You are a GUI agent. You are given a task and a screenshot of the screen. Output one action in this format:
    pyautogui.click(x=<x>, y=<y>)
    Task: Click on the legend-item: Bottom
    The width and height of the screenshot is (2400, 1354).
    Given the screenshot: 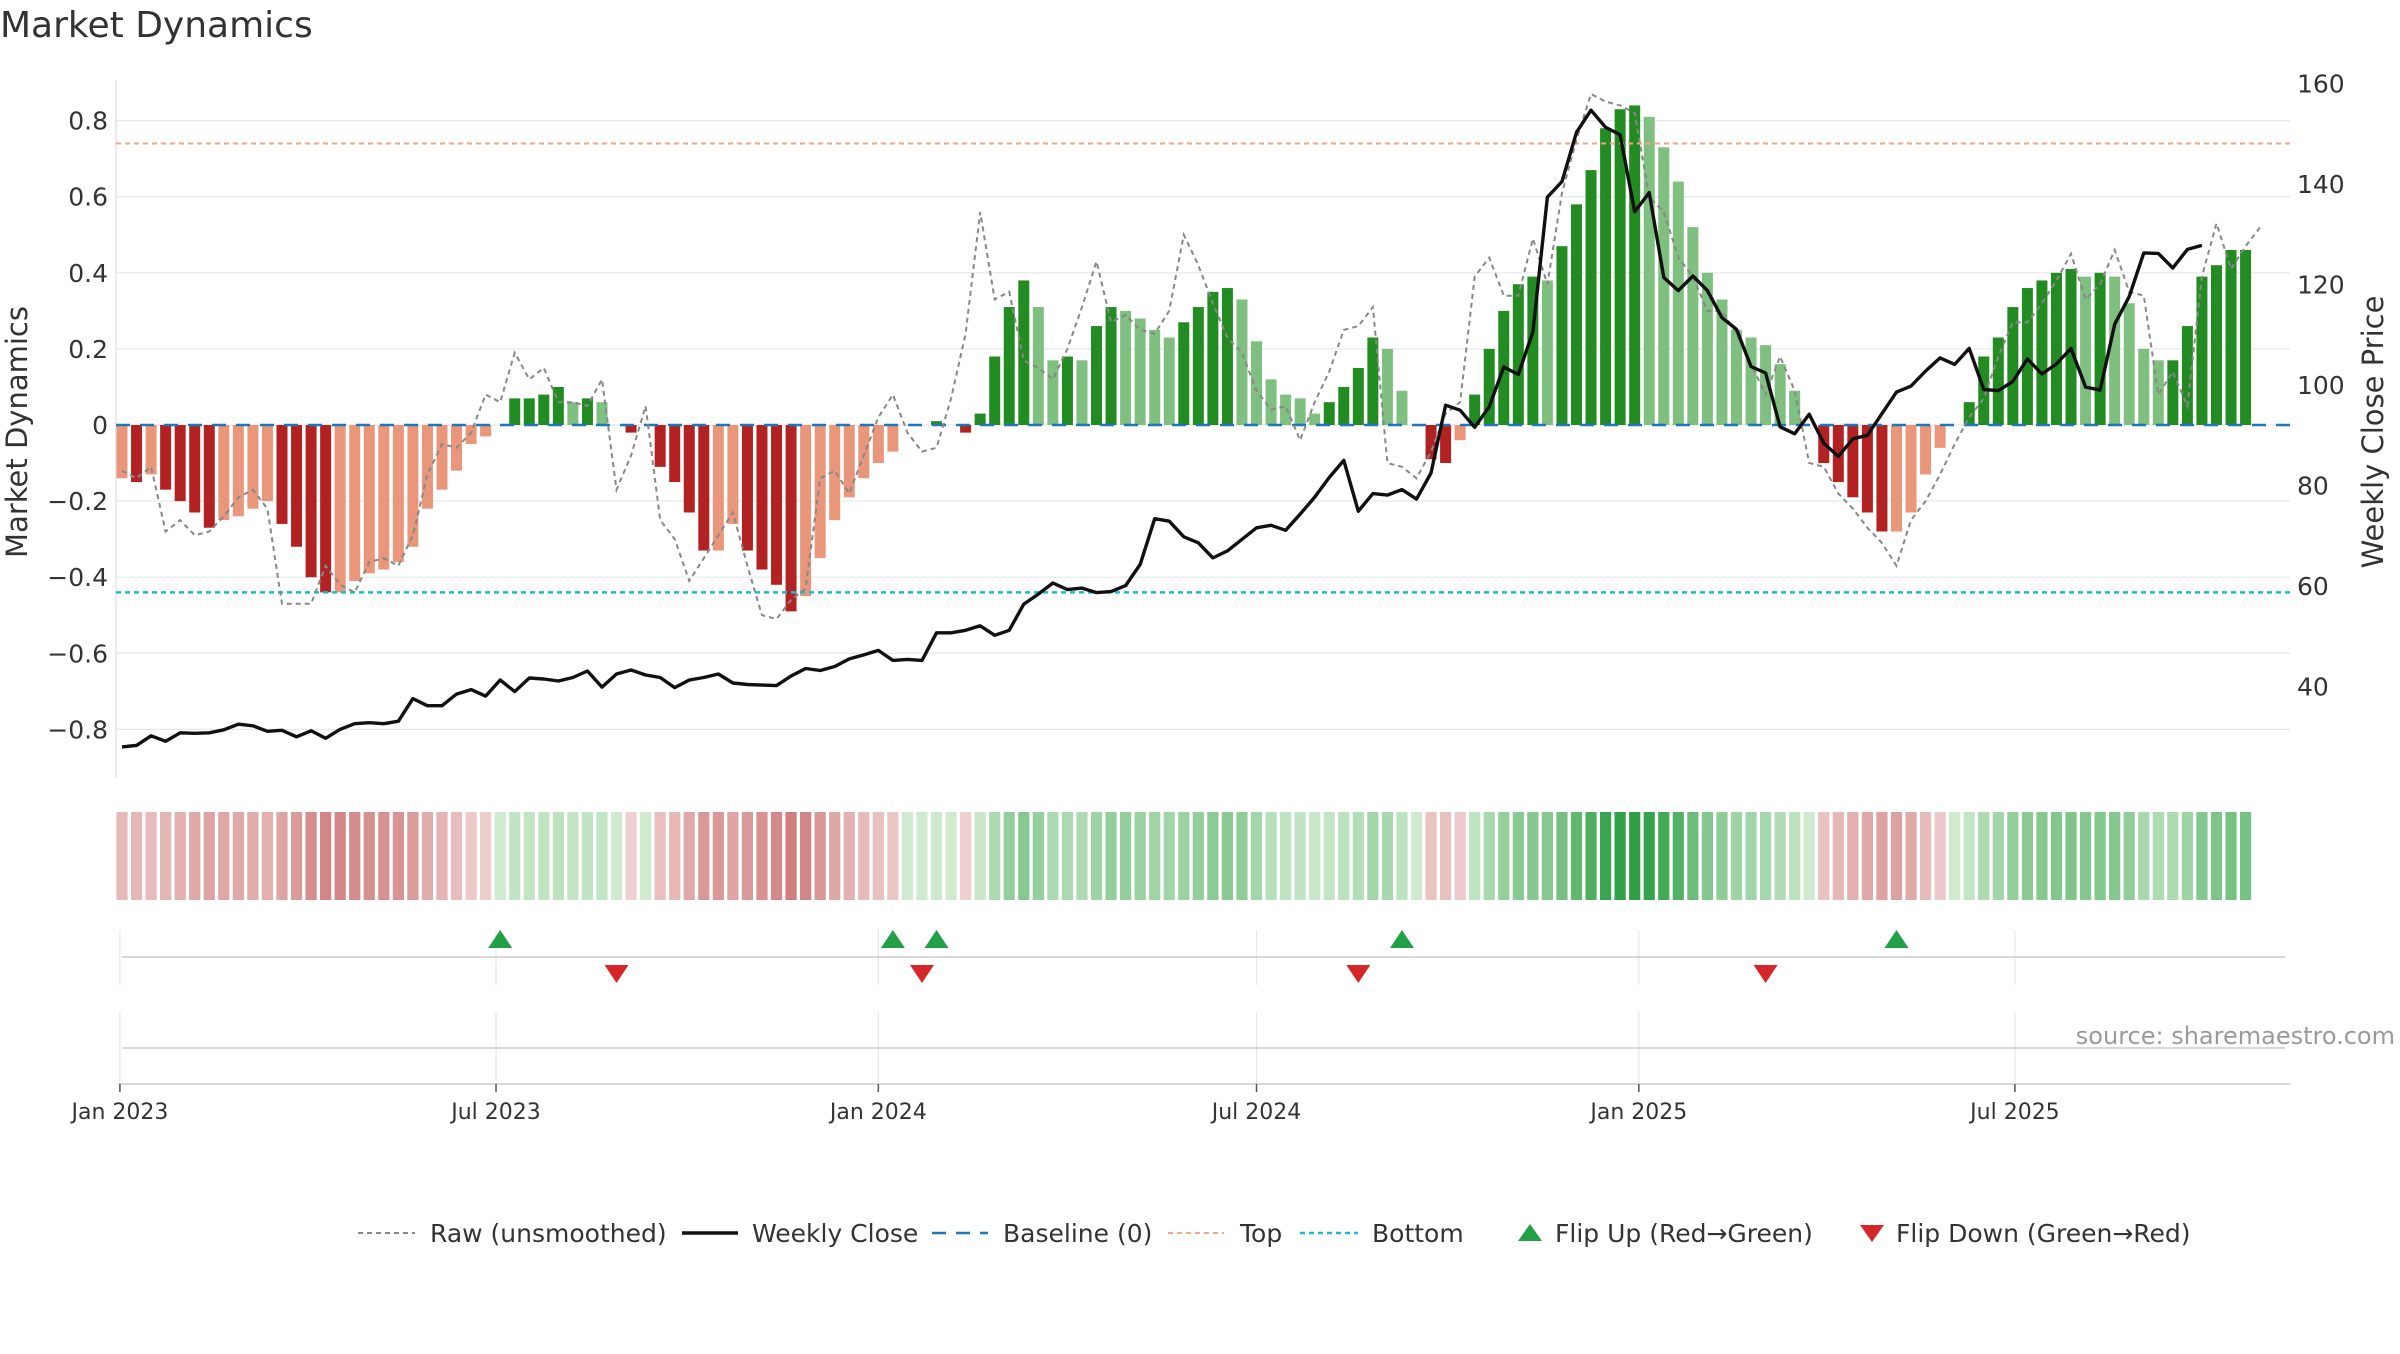 What is the action you would take?
    pyautogui.click(x=1382, y=1233)
    